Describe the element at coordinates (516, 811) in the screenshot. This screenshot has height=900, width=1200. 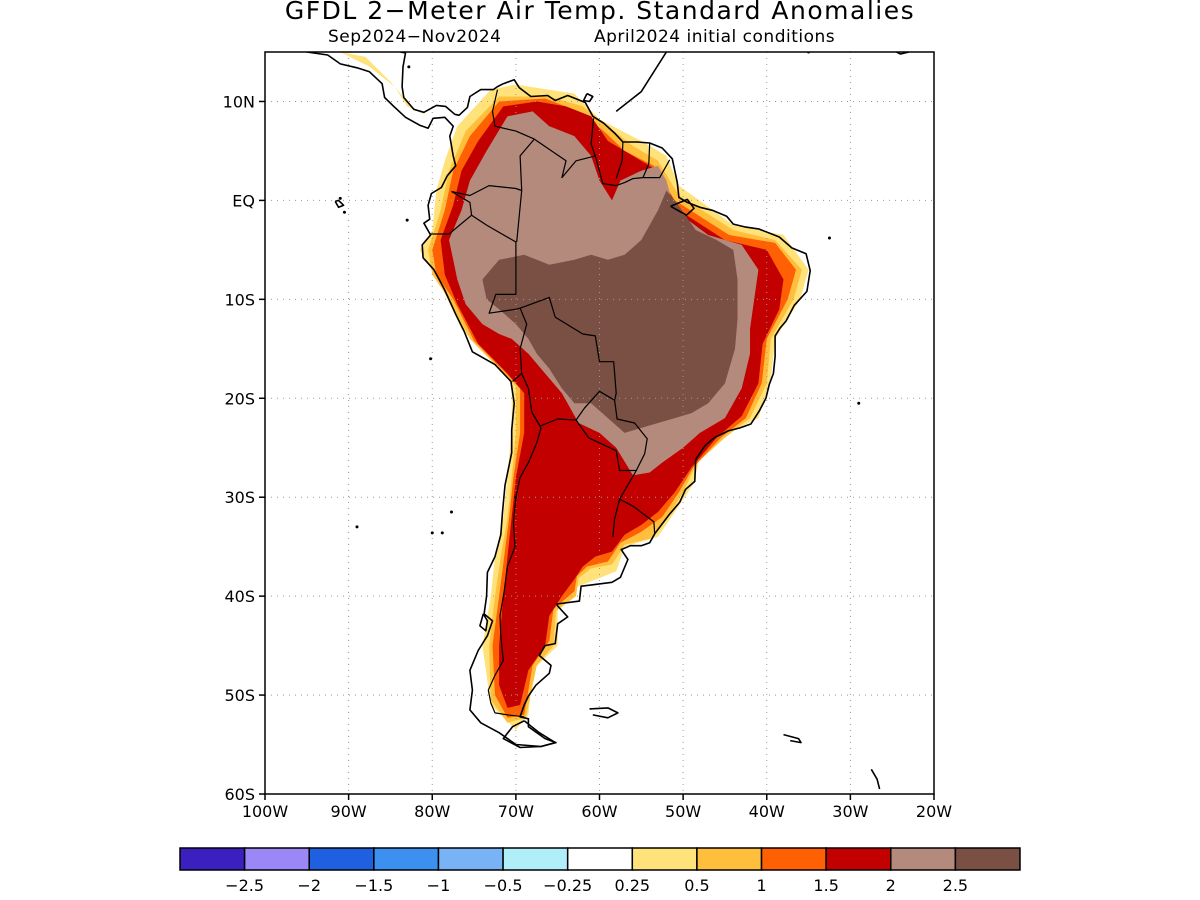
I see `lon-tick-label-3: 70W` at that location.